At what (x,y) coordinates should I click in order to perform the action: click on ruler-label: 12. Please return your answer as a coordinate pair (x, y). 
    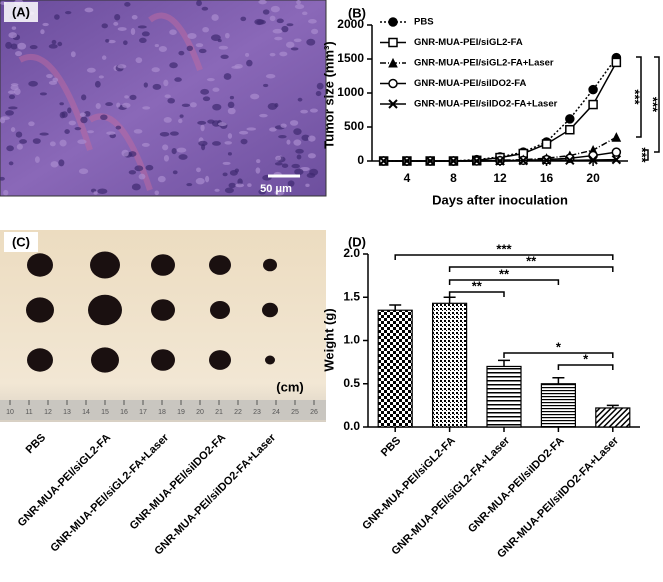
    Looking at the image, I should click on (48, 412).